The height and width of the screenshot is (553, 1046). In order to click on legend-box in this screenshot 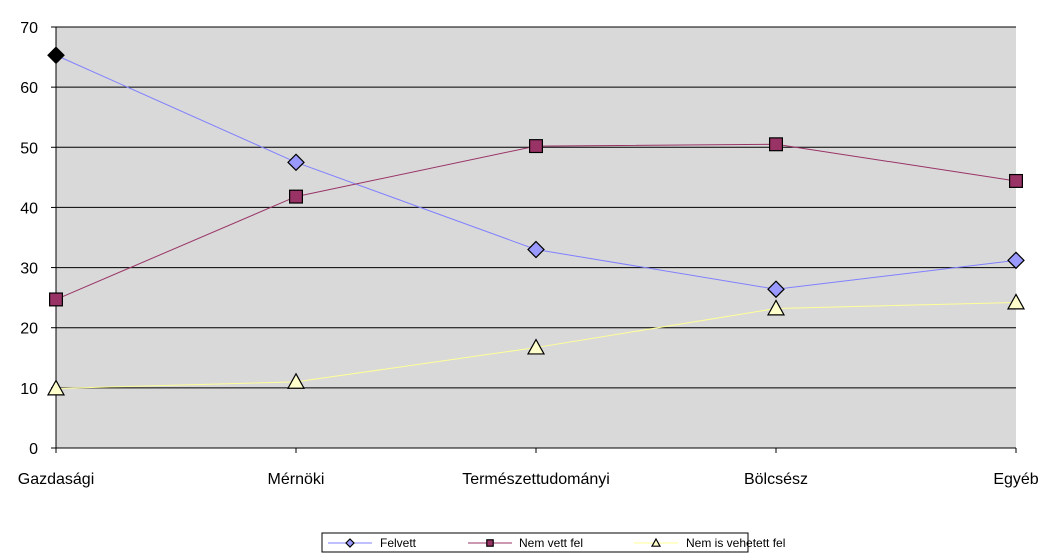, I will do `click(535, 542)`.